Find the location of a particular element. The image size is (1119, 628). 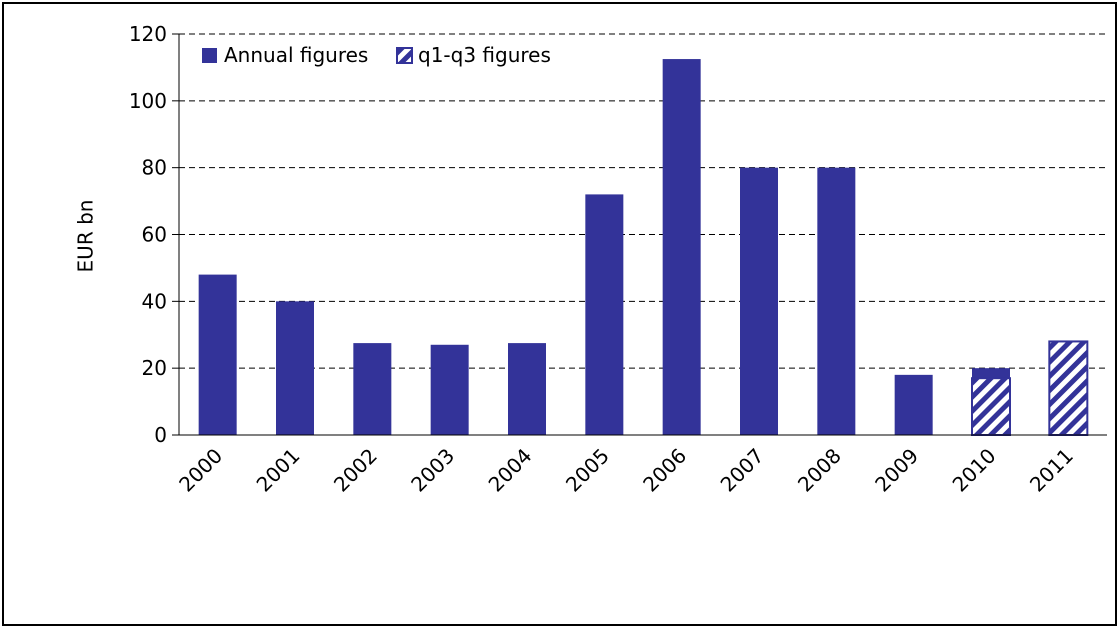

y-tick-label: 100 is located at coordinates (148, 101).